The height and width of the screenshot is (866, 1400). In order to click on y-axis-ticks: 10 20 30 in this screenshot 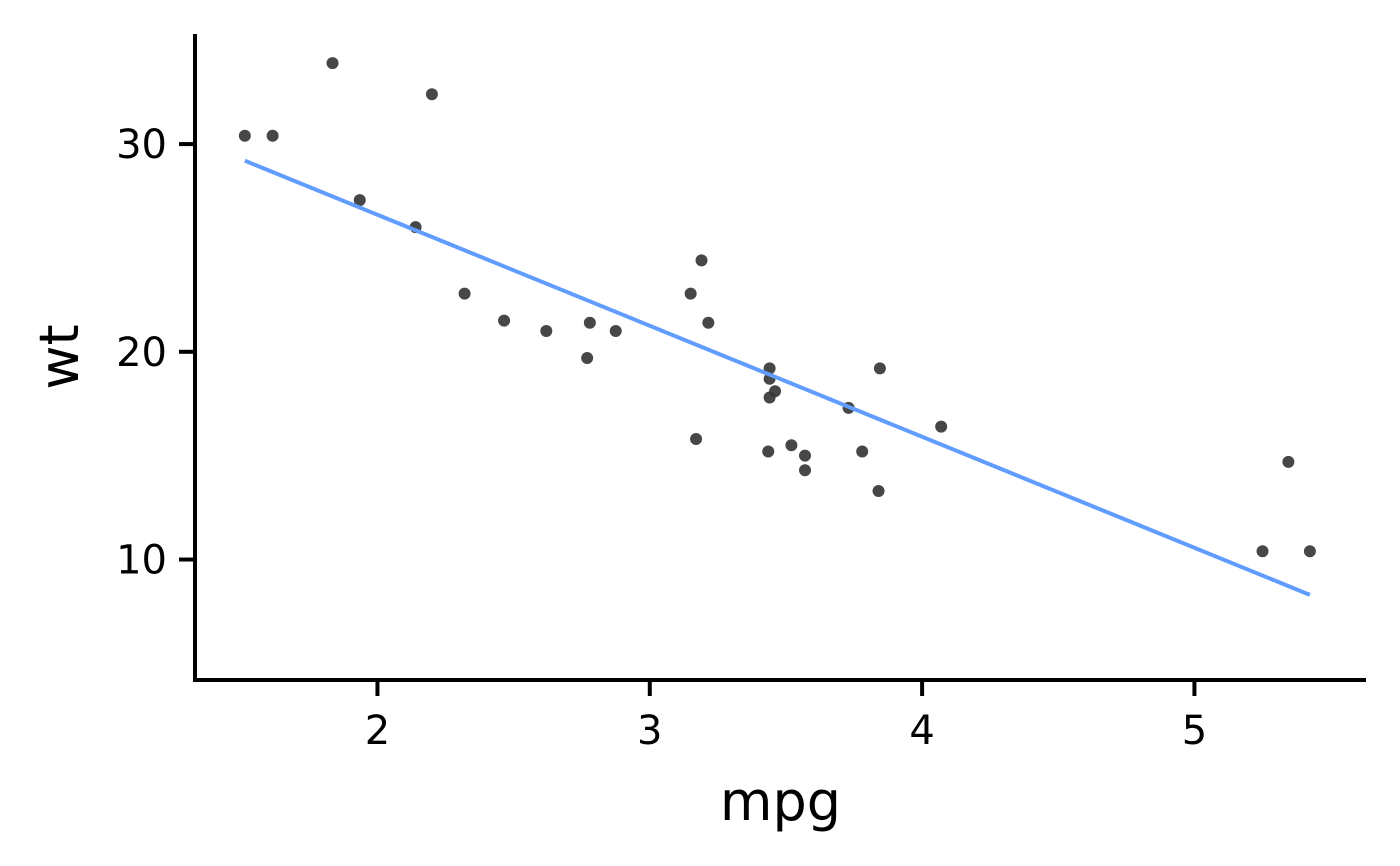, I will do `click(155, 353)`.